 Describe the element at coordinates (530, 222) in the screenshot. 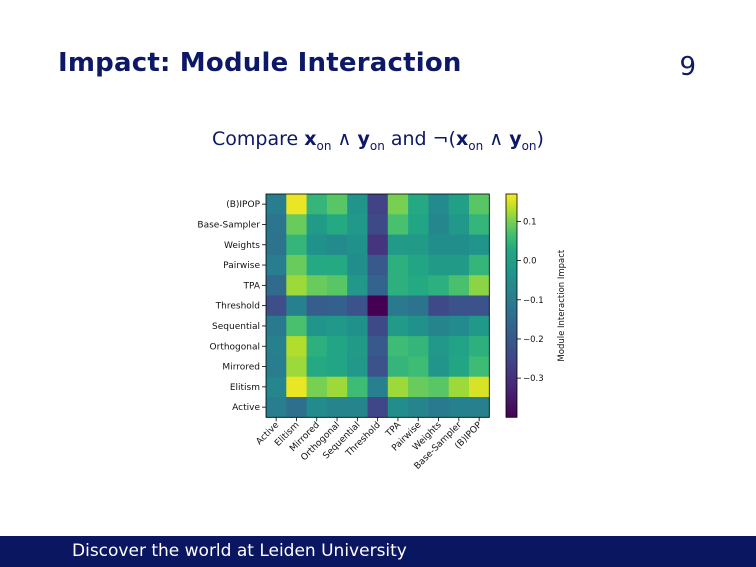

I see `colorbar-tick-label: 0.1` at that location.